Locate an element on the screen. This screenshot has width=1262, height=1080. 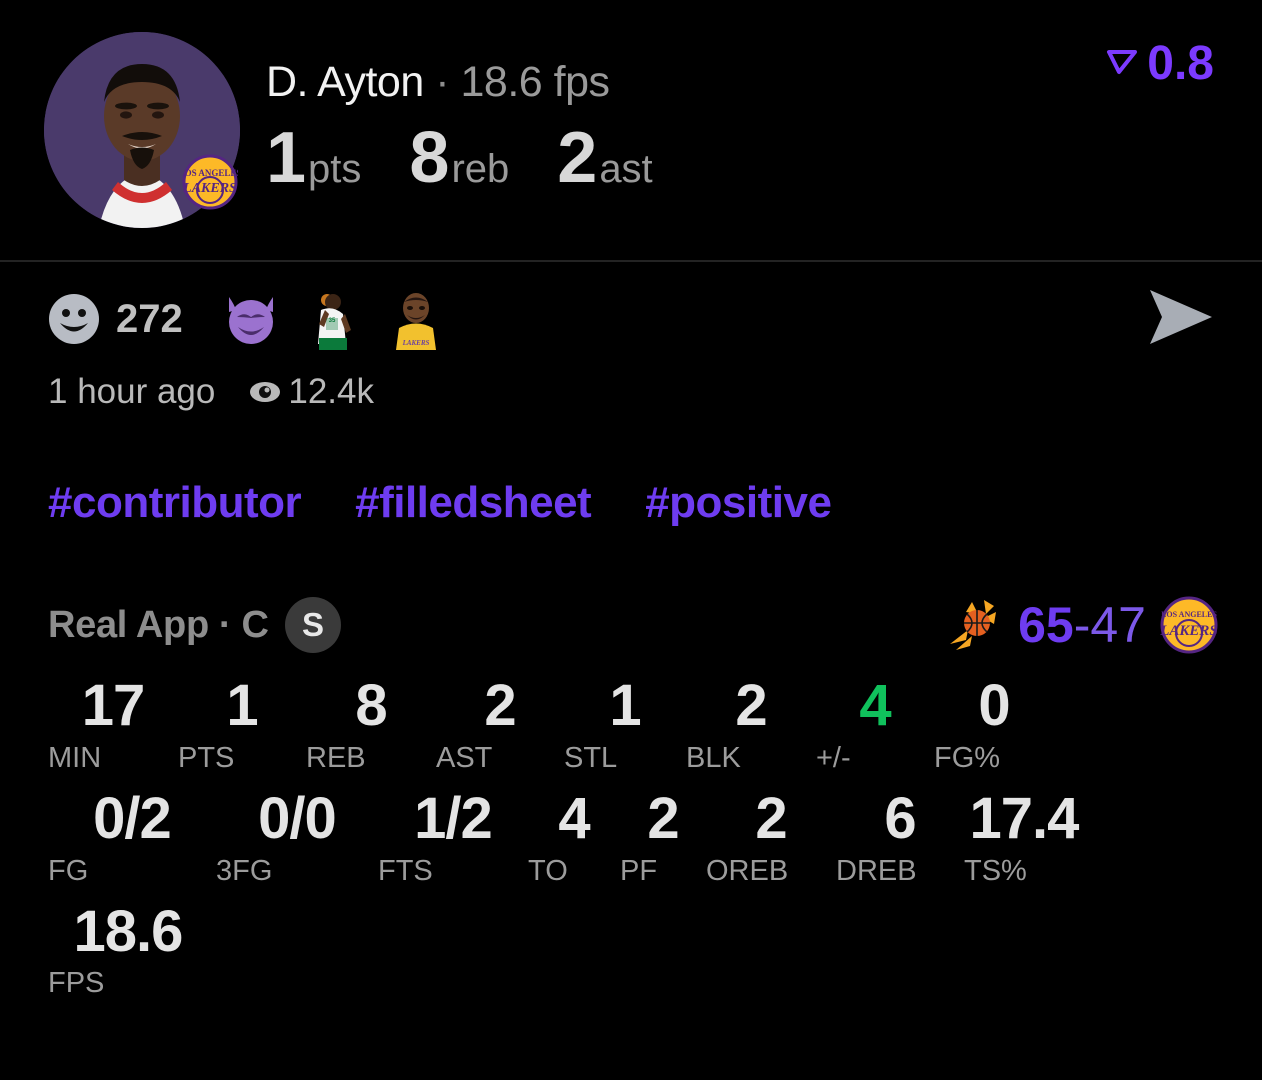
top-stat-value: 1 is located at coordinates (286, 157).